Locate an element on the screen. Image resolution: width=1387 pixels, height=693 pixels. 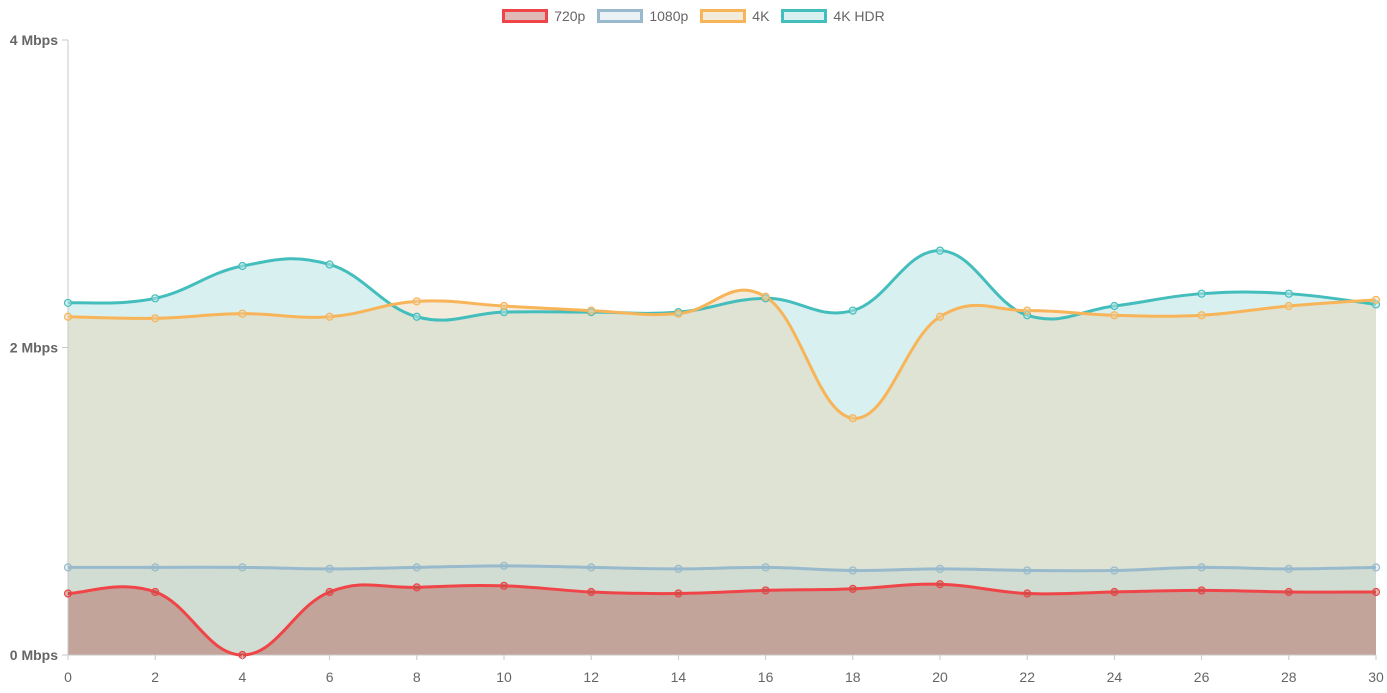
legend-label: 4K is located at coordinates (761, 16).